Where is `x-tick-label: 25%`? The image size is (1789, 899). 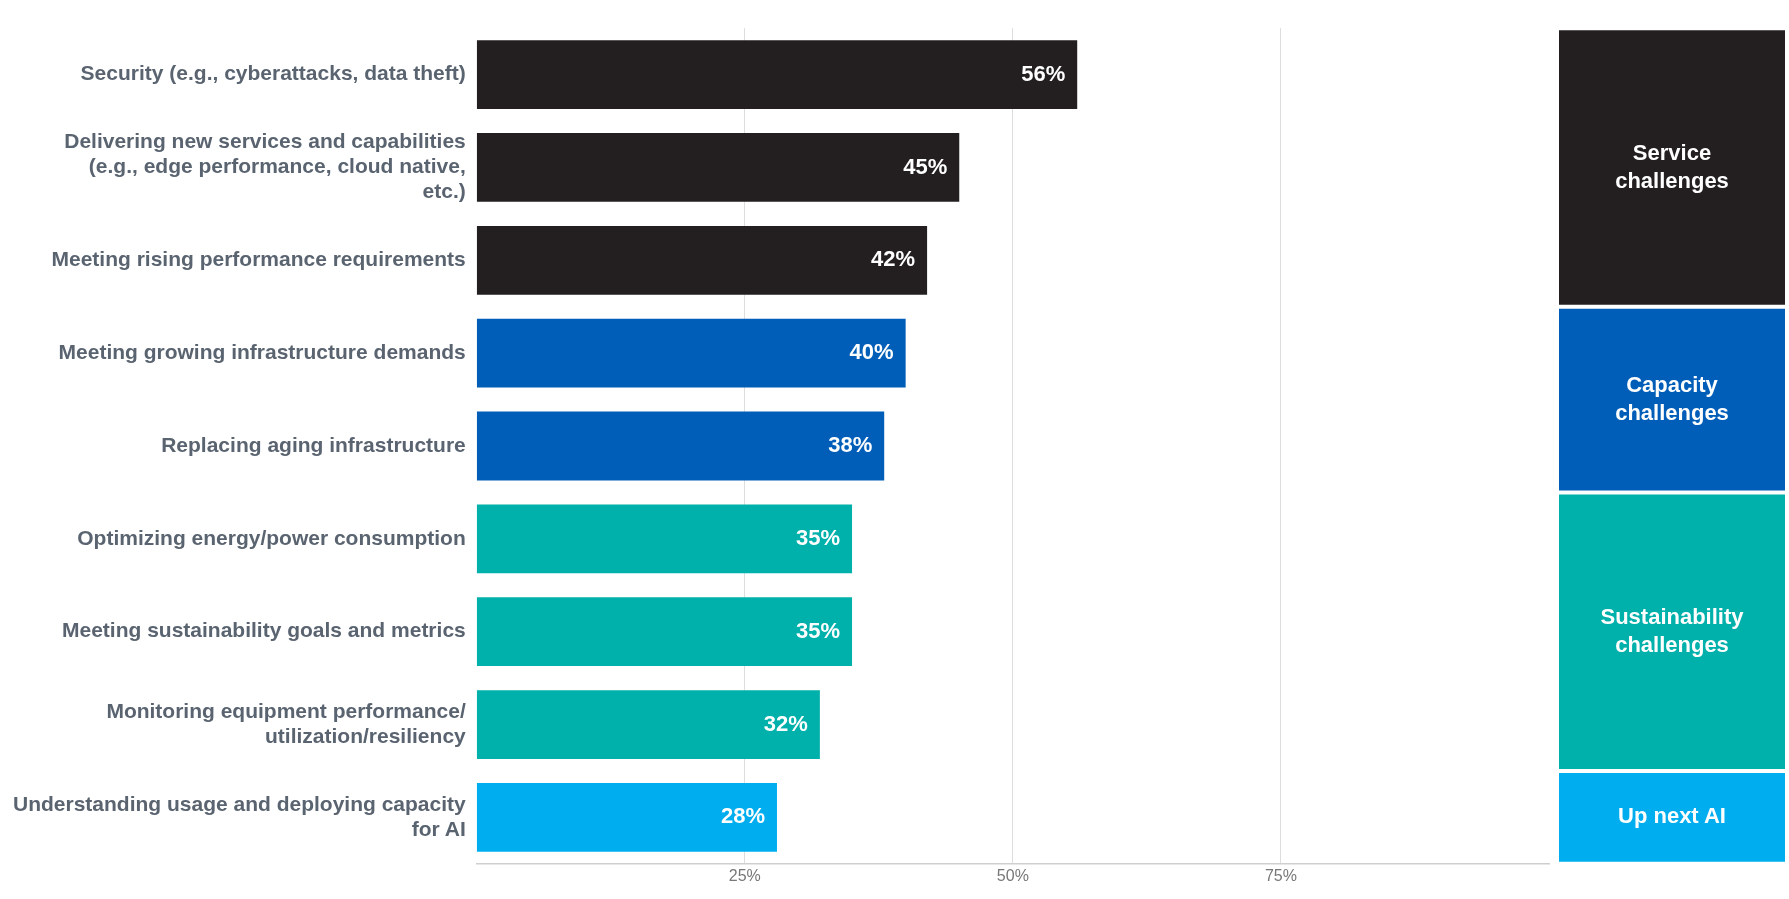 x-tick-label: 25% is located at coordinates (744, 875).